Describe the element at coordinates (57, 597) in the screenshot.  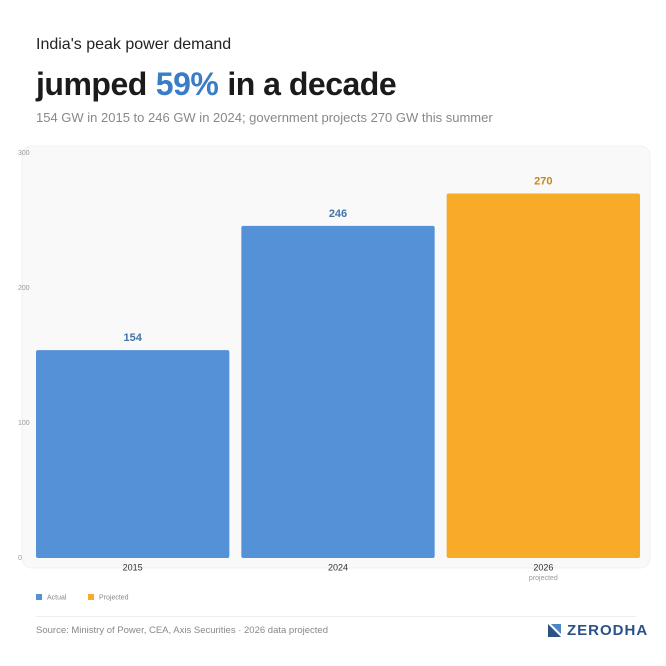
I see `legend-label: Actual` at that location.